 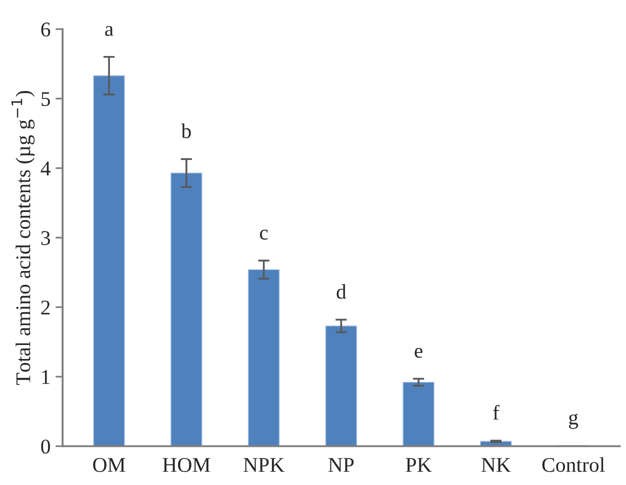 What do you see at coordinates (341, 465) in the screenshot?
I see `x-tick-label: NP` at bounding box center [341, 465].